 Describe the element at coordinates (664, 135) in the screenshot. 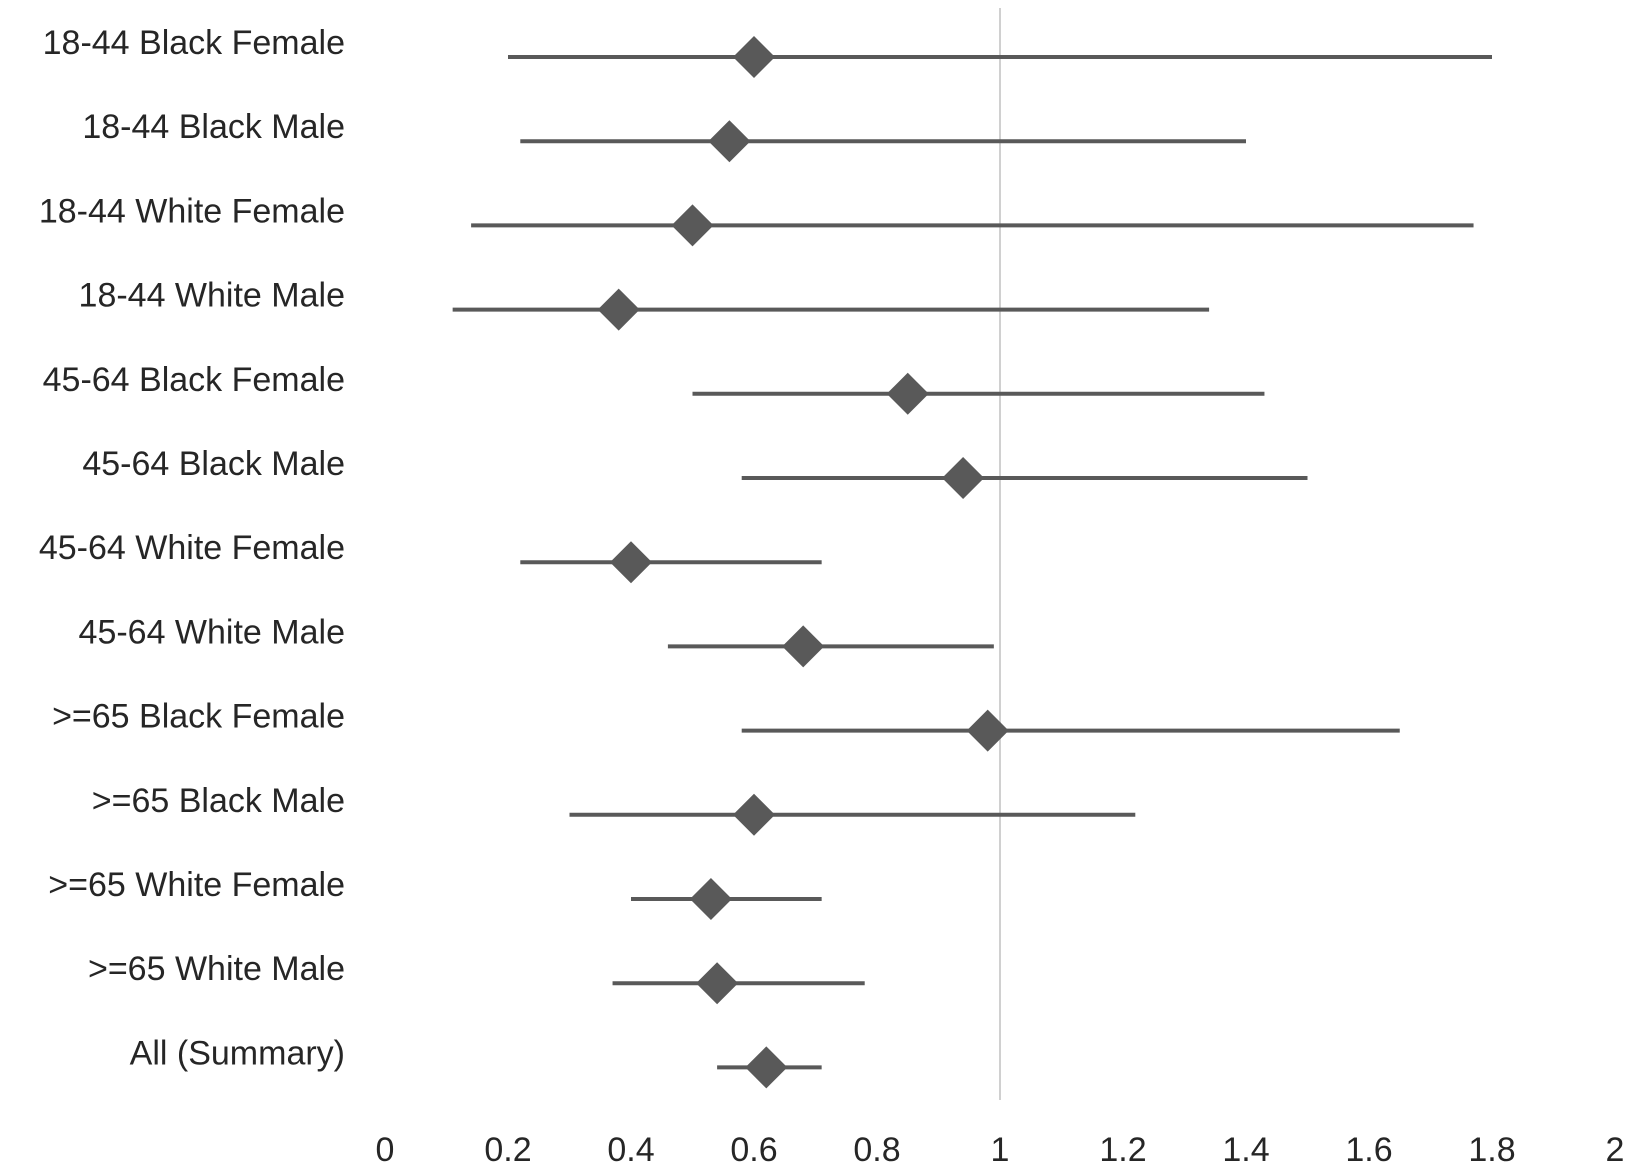

I see `forest-row: 18-44 Black Male` at that location.